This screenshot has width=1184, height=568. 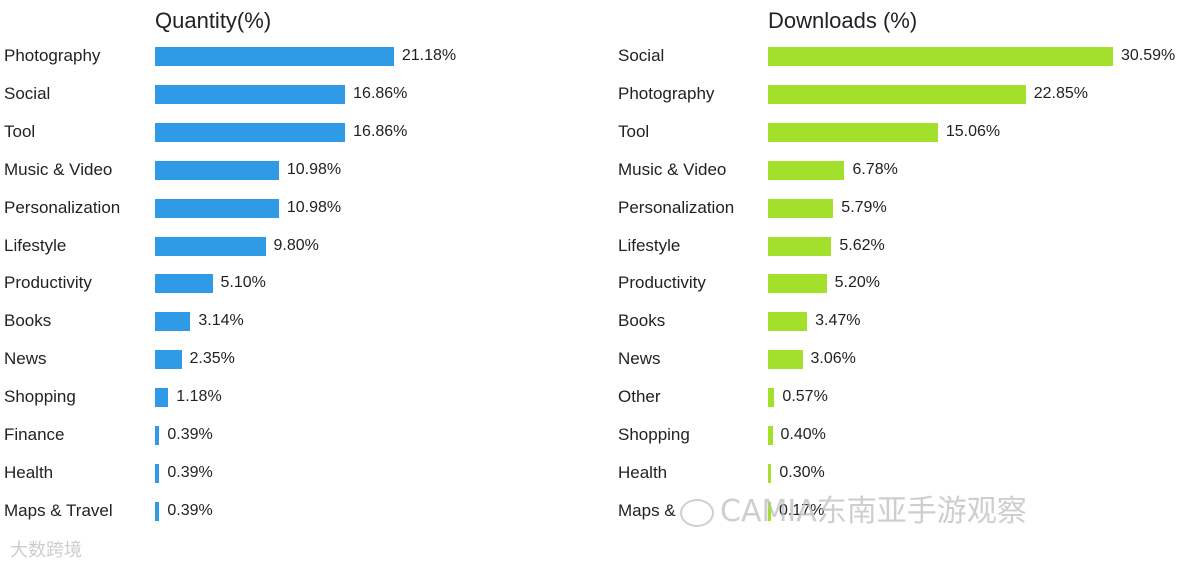 I want to click on quantity-category-label: Music & Video, so click(x=58, y=169).